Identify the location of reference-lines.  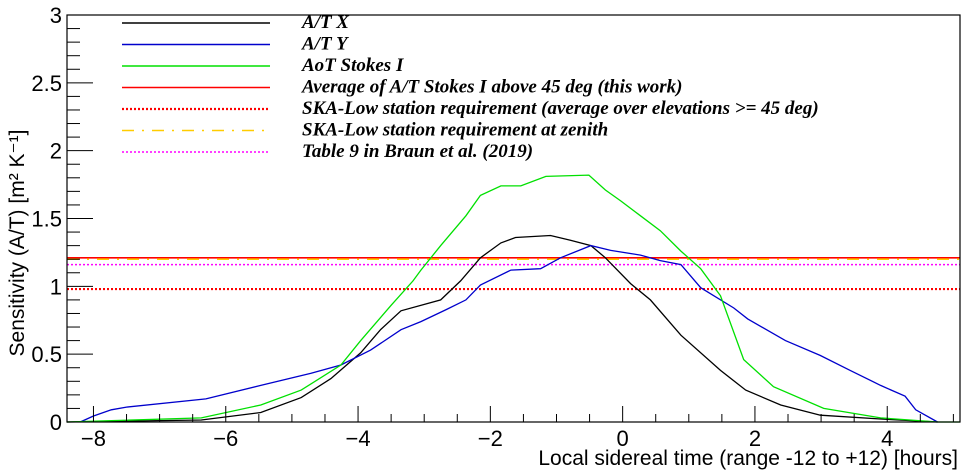
(513, 274).